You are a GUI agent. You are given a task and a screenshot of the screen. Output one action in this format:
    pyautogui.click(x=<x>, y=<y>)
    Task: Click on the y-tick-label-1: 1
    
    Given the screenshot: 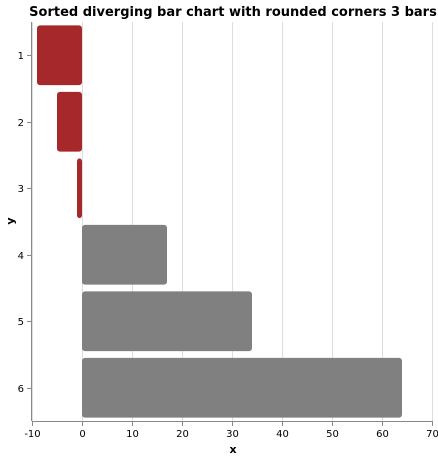 What is the action you would take?
    pyautogui.click(x=21, y=56)
    